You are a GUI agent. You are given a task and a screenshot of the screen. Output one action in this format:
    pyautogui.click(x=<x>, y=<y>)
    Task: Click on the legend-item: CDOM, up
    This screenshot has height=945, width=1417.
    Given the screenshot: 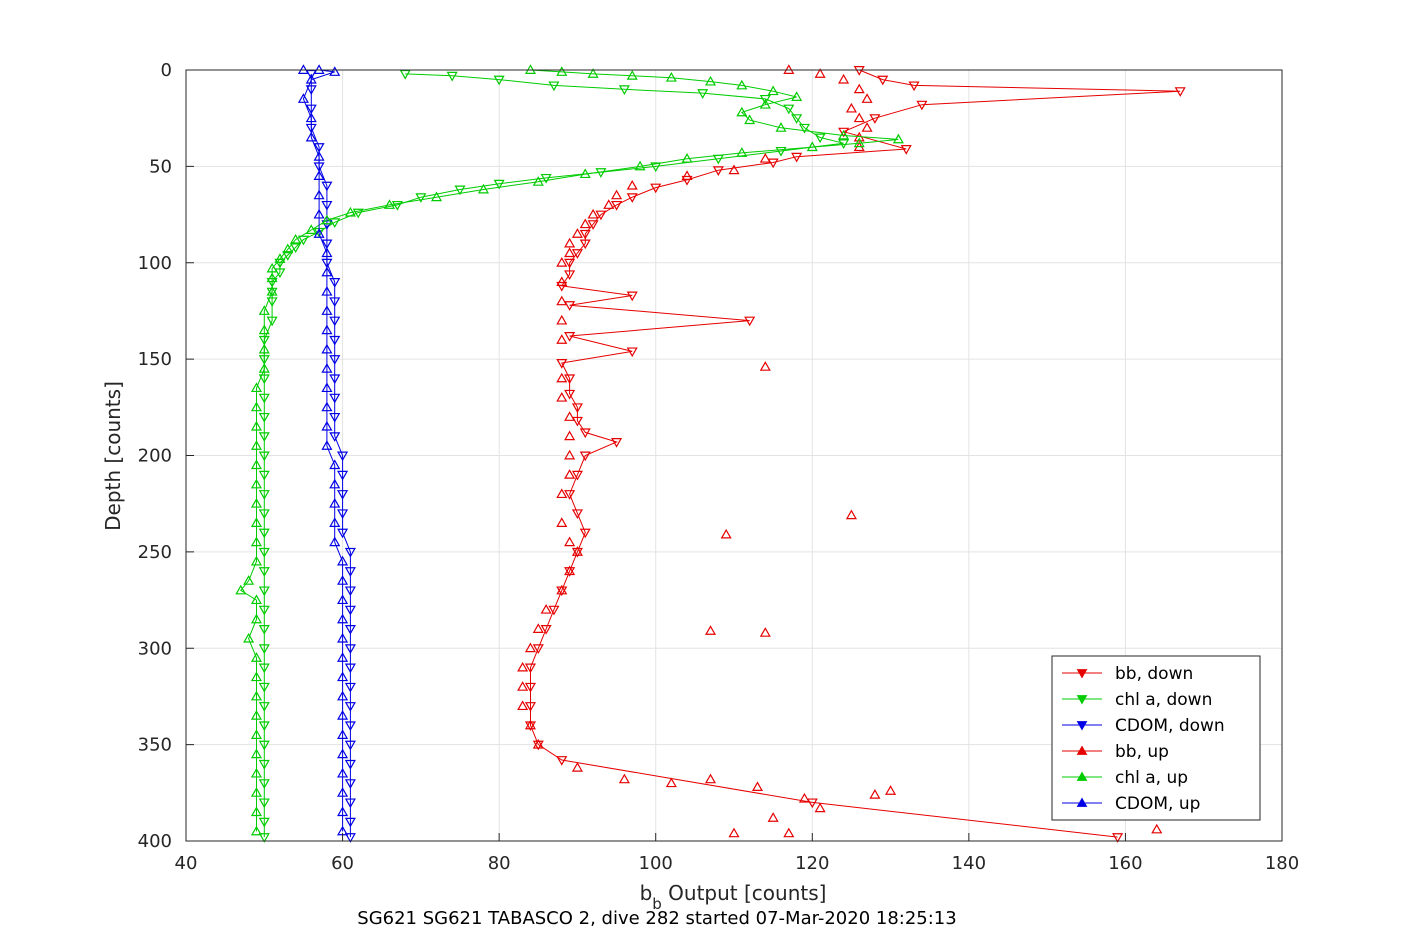 What is the action you would take?
    pyautogui.click(x=1131, y=804)
    